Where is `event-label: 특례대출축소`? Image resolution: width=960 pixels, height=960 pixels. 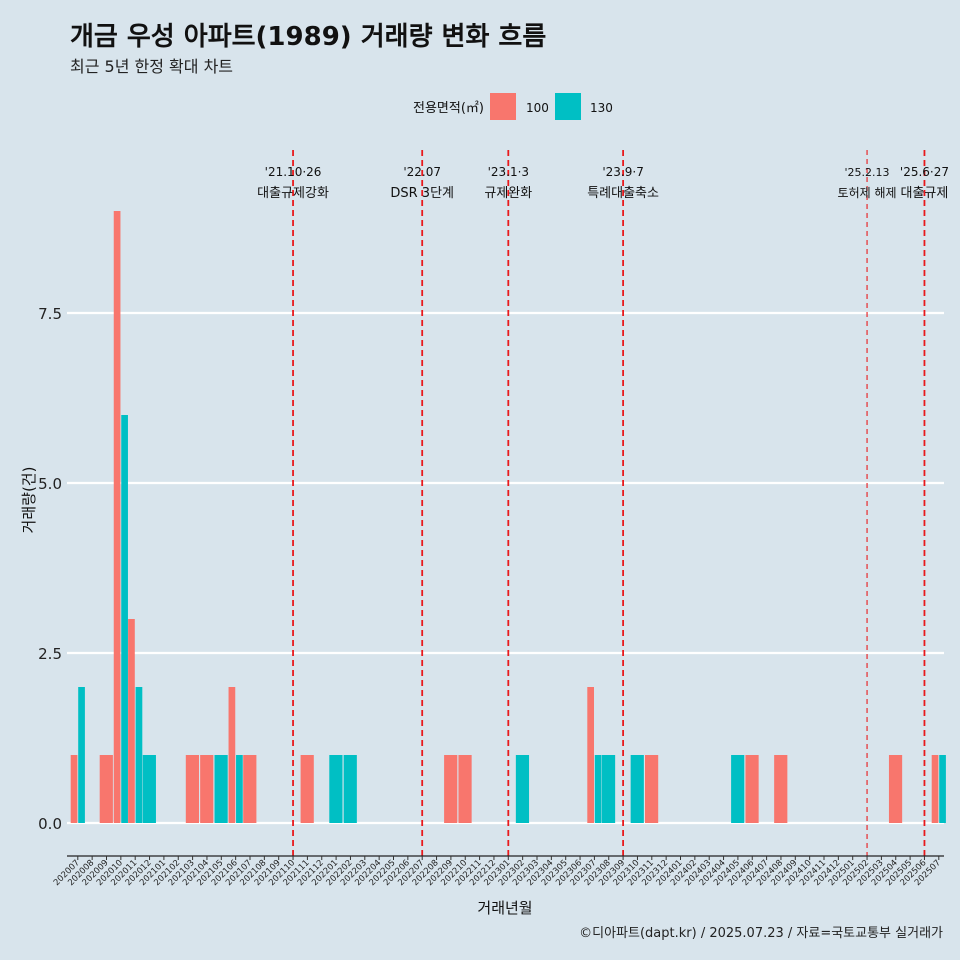 event-label: 특례대출축소 is located at coordinates (623, 193).